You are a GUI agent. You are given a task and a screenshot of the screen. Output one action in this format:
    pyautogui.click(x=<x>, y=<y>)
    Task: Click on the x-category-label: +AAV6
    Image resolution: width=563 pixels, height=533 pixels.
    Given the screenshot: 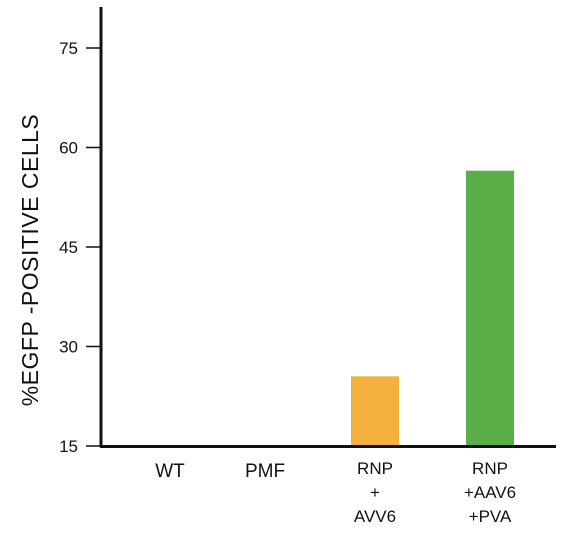 What is the action you would take?
    pyautogui.click(x=490, y=492)
    